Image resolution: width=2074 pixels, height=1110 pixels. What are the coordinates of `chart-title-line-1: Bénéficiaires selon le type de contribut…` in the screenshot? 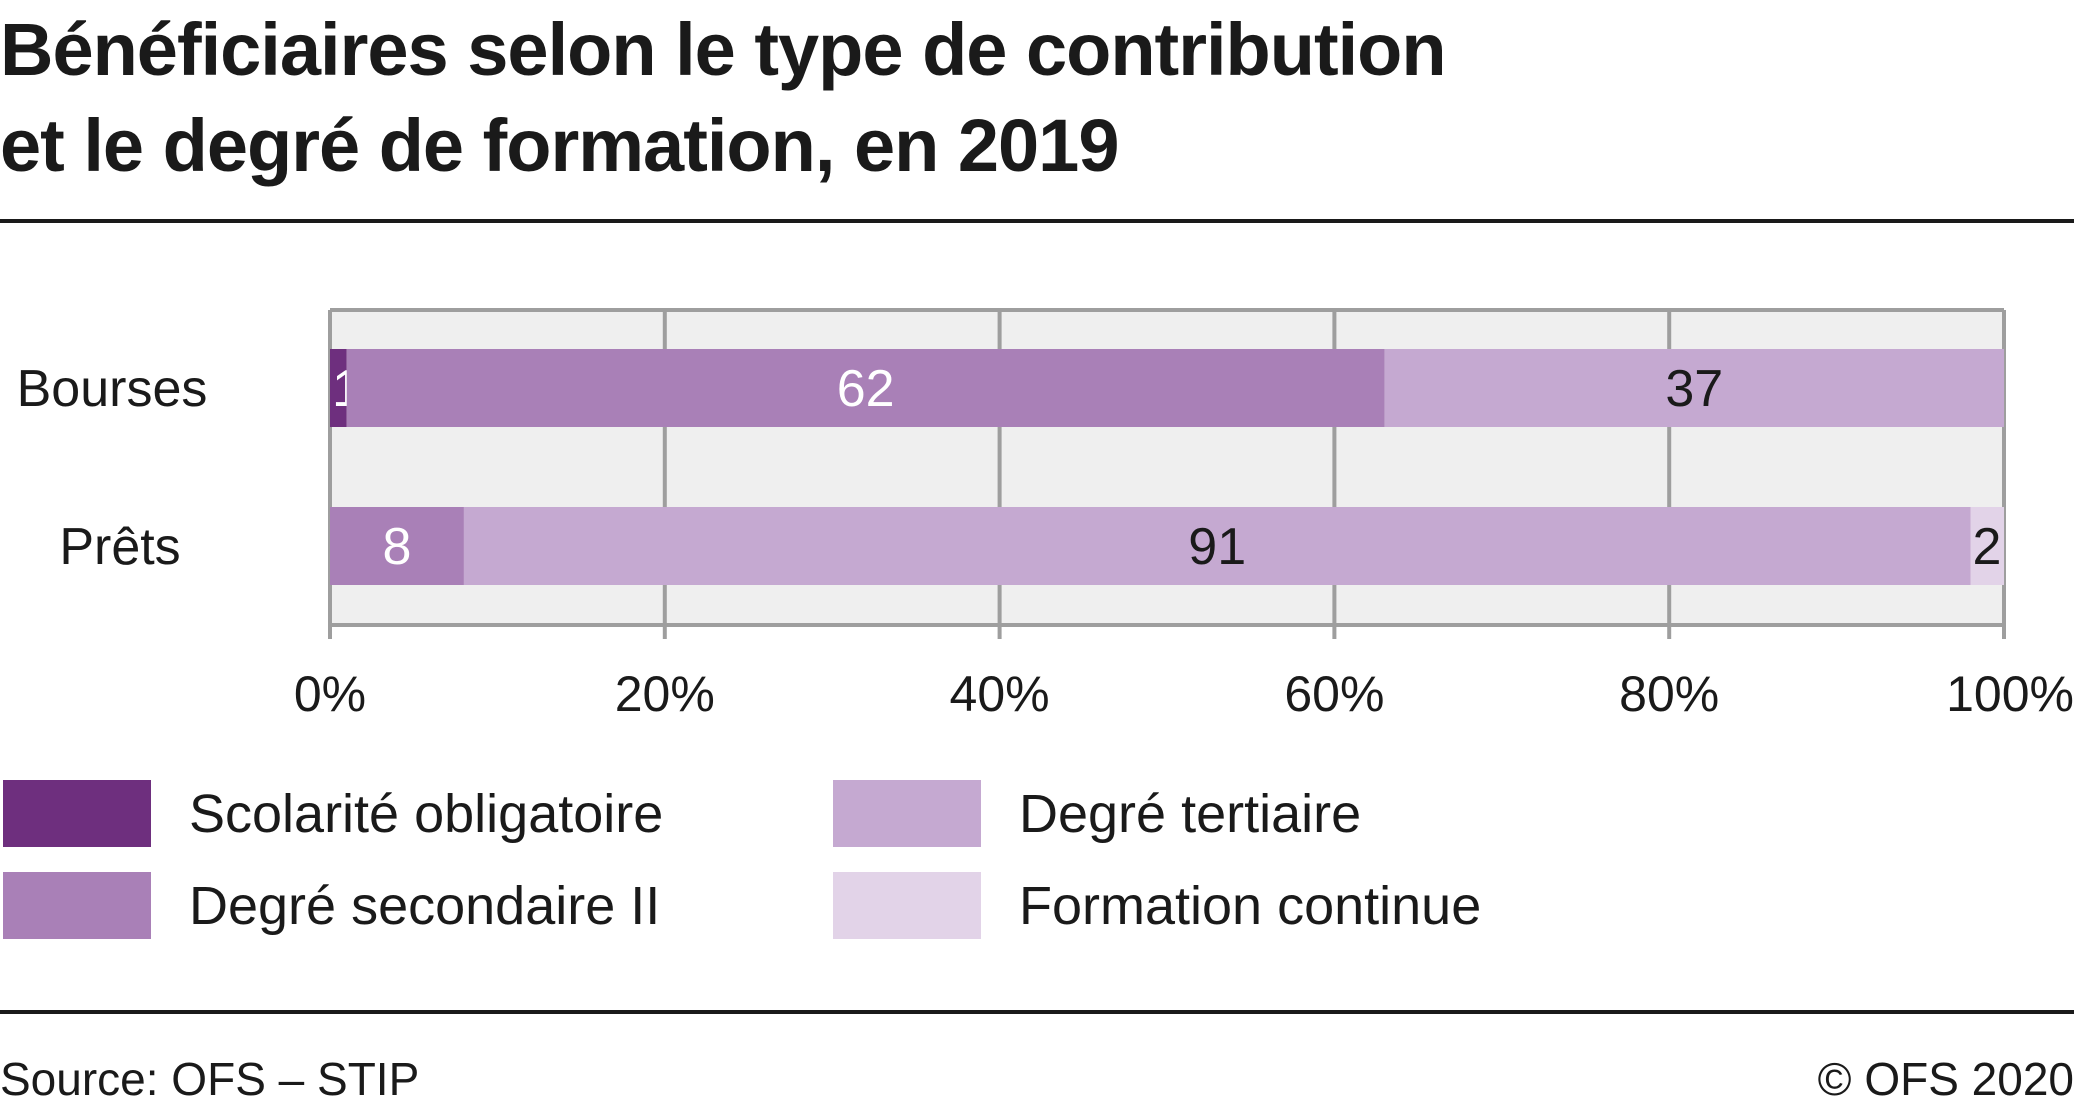 It's located at (723, 49).